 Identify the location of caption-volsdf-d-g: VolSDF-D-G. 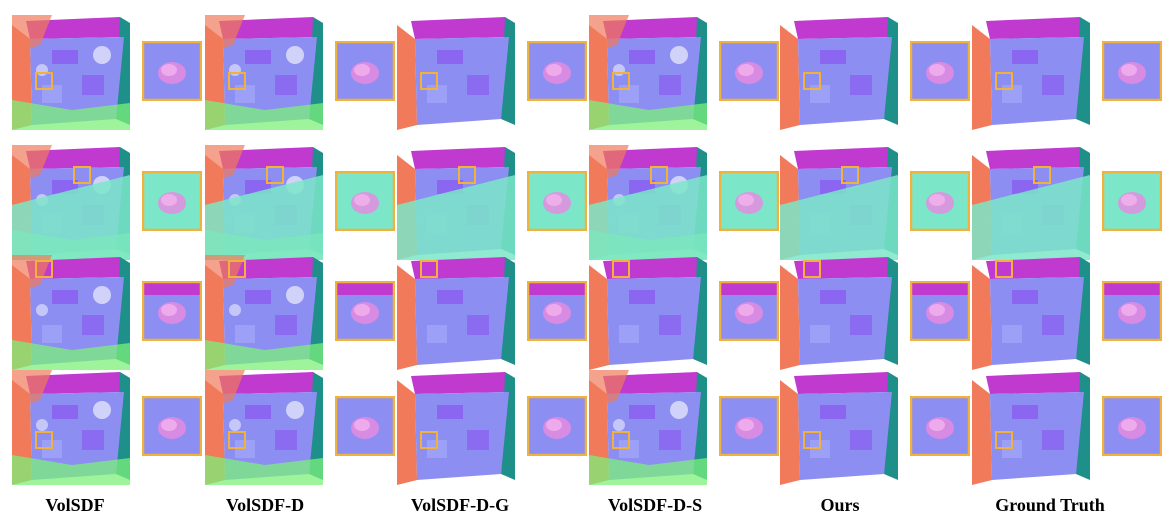
(460, 505).